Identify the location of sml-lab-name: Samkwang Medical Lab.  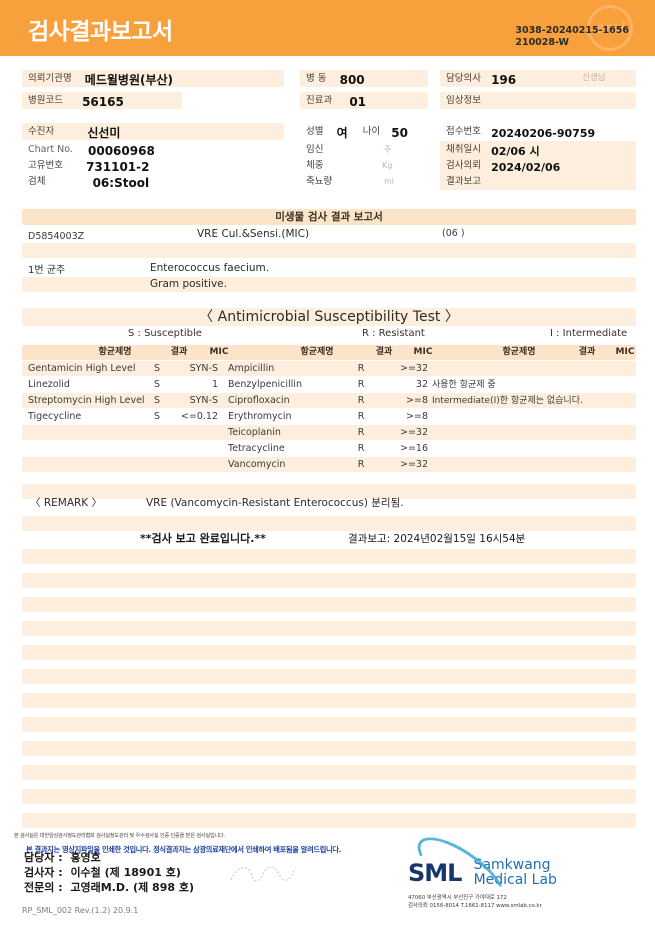
(515, 873).